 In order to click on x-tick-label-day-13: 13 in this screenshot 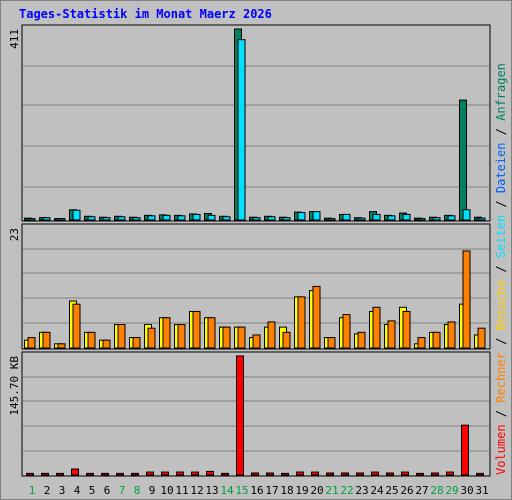, I will do `click(211, 490)`.